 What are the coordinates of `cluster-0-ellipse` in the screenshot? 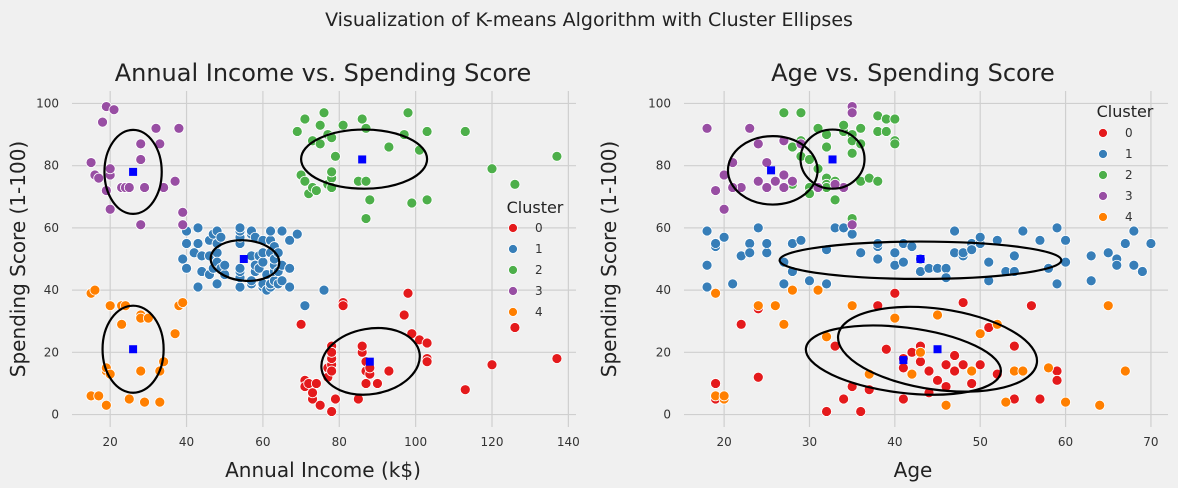 It's located at (903, 360).